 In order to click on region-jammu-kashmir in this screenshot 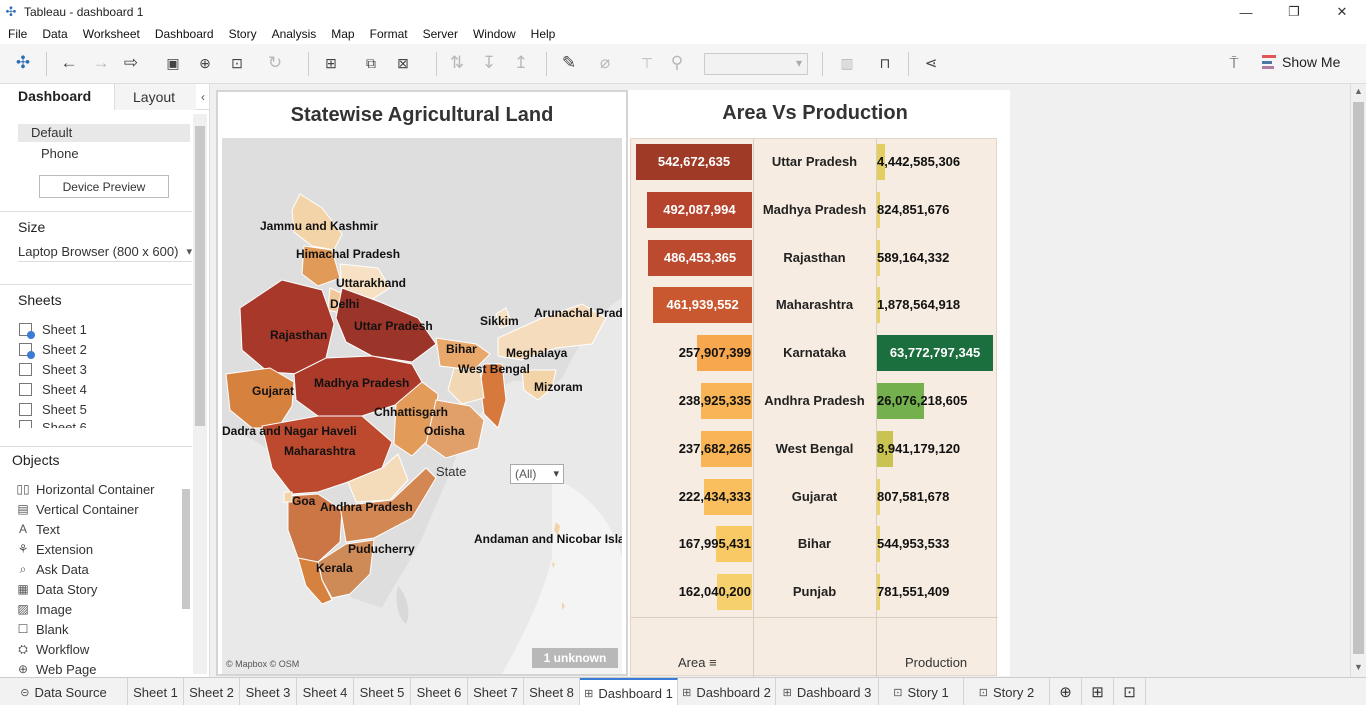, I will do `click(317, 222)`.